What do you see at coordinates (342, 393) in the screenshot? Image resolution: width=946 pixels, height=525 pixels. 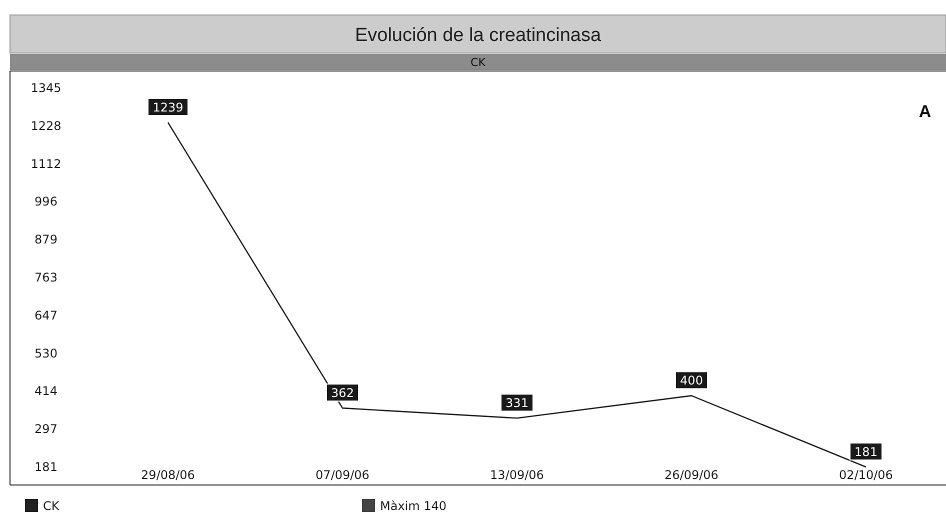 I see `data-label: 362` at bounding box center [342, 393].